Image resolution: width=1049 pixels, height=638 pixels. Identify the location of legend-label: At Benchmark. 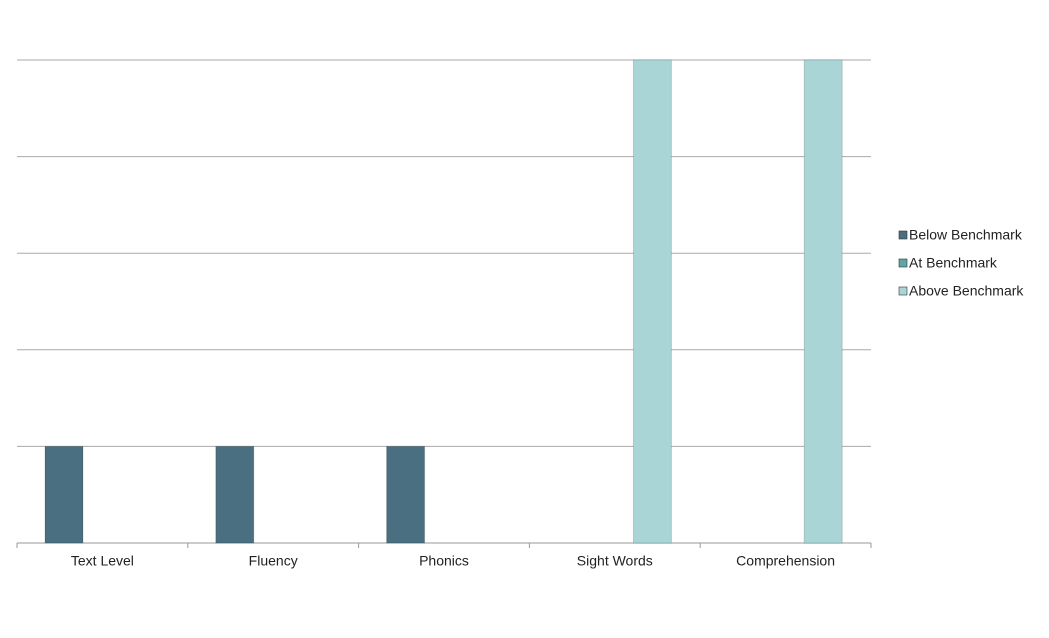
(953, 263).